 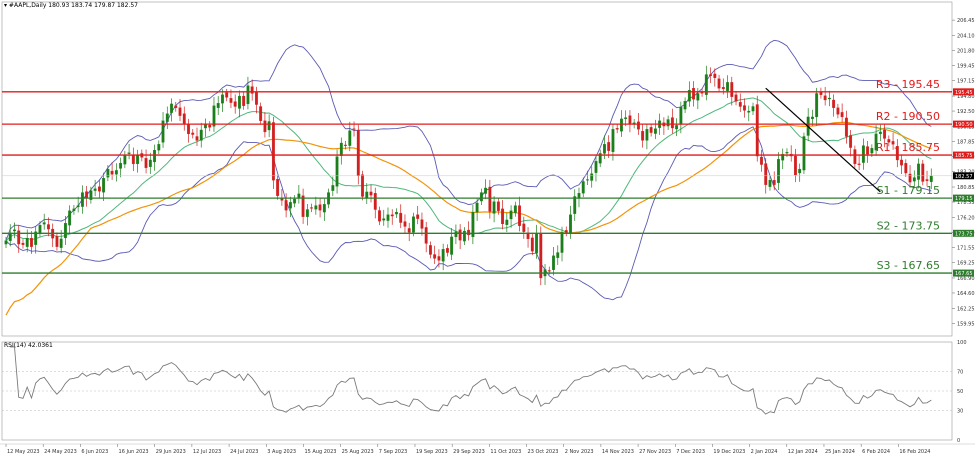 What do you see at coordinates (964, 274) in the screenshot?
I see `level-price-badge-text: 167.65` at bounding box center [964, 274].